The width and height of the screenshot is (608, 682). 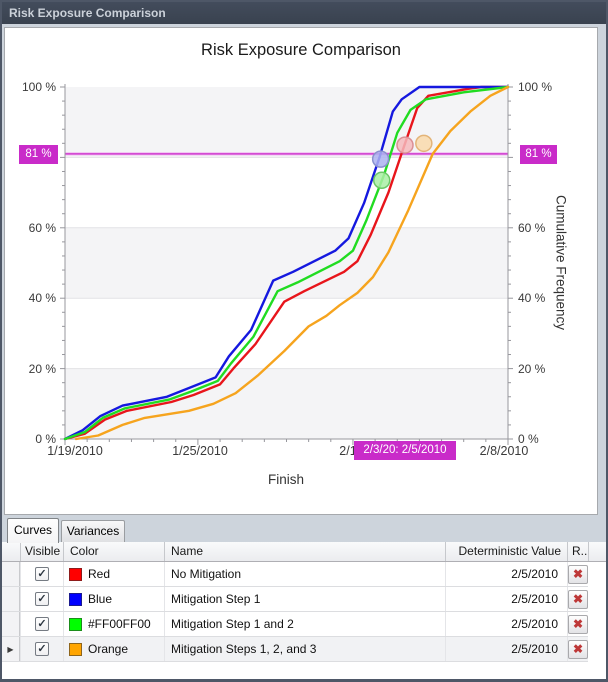 What do you see at coordinates (87, 13) in the screenshot?
I see `window-title: Risk Exposure Comparison` at bounding box center [87, 13].